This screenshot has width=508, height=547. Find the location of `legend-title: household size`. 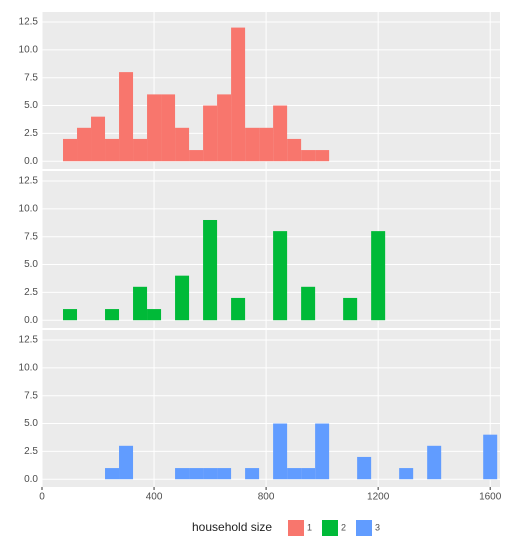

legend-title: household size is located at coordinates (232, 527).